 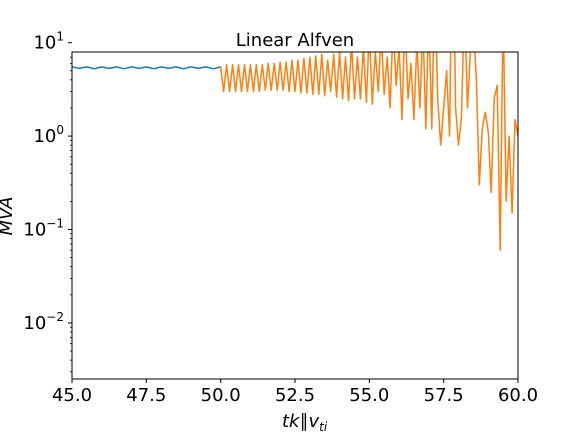 What do you see at coordinates (60, 37) in the screenshot?
I see `y-tick-label-exponent-3: 1` at bounding box center [60, 37].